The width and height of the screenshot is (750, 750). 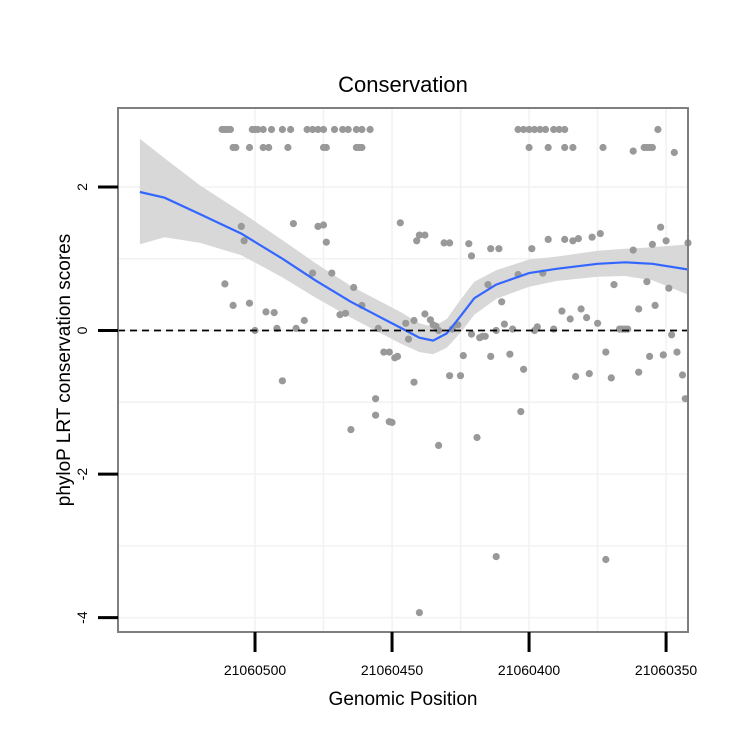 What do you see at coordinates (64, 370) in the screenshot?
I see `y-axis-title: phyloP LRT conservation scores` at bounding box center [64, 370].